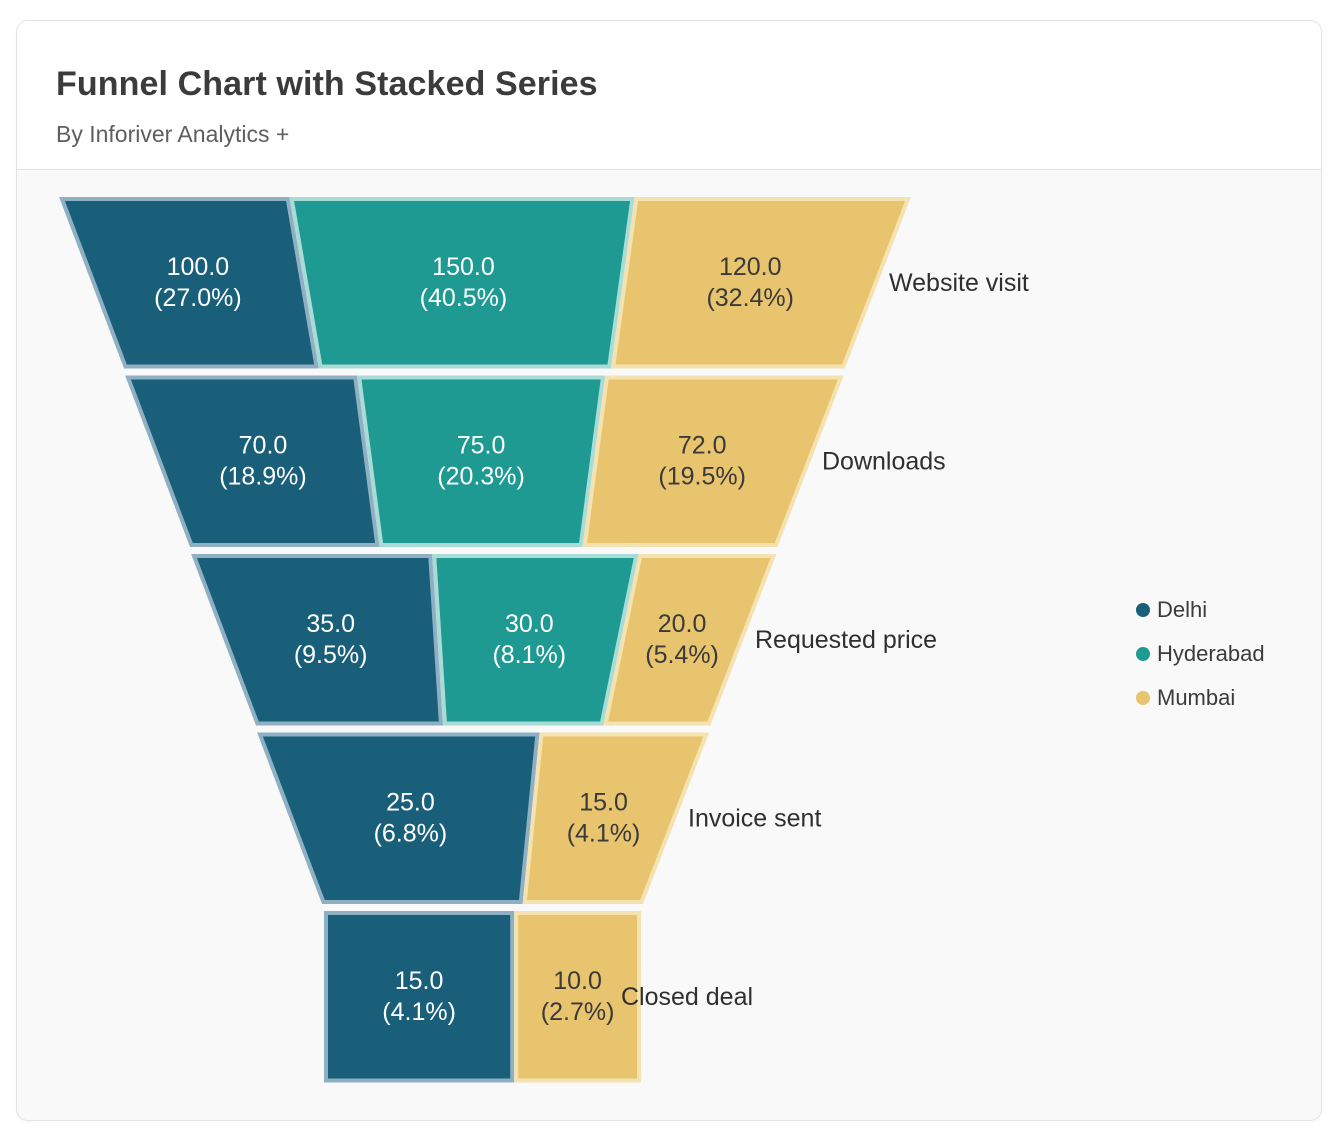  What do you see at coordinates (682, 624) in the screenshot?
I see `value-label-mumbai-2: 20.0` at bounding box center [682, 624].